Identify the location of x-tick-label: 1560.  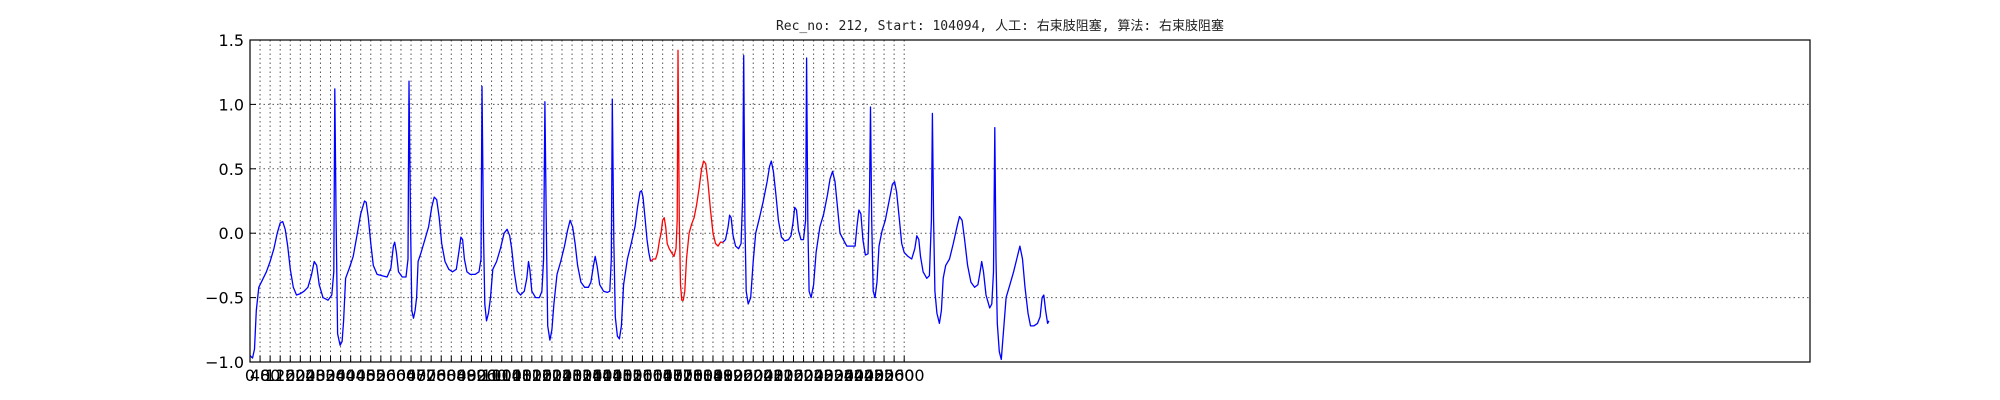
(642, 375).